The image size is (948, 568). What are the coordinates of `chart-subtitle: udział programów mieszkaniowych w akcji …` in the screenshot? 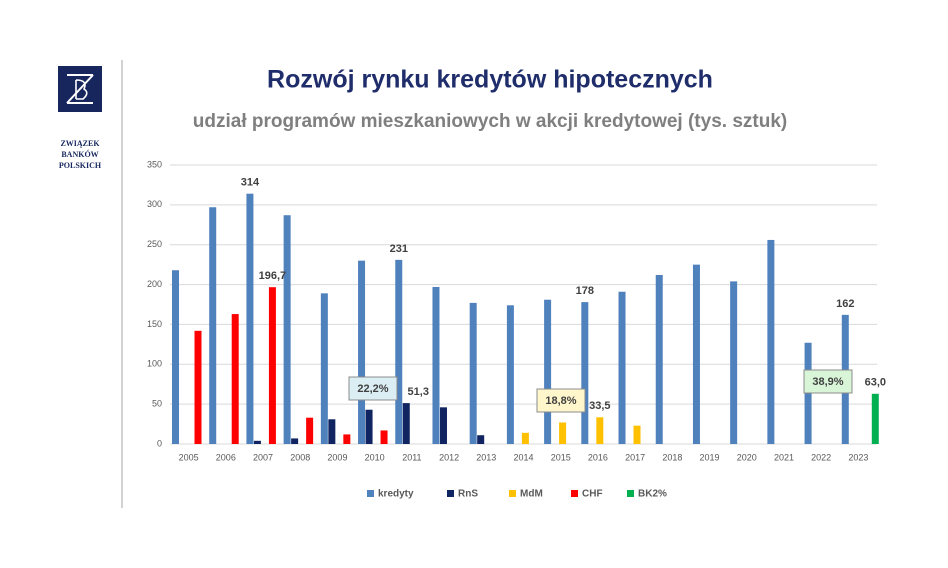 It's located at (490, 121).